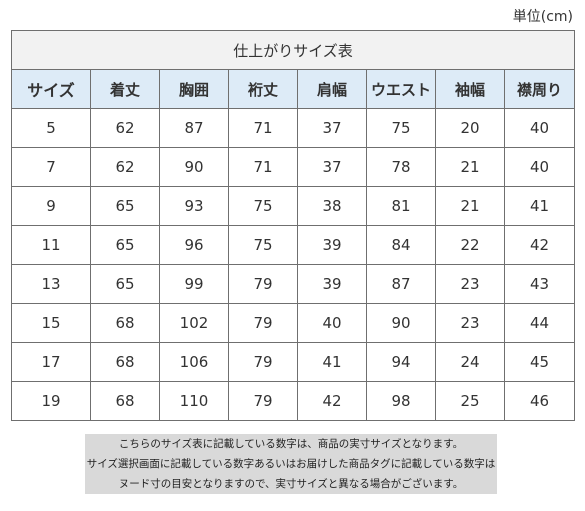  Describe the element at coordinates (51, 128) in the screenshot. I see `table-cell: 5` at that location.